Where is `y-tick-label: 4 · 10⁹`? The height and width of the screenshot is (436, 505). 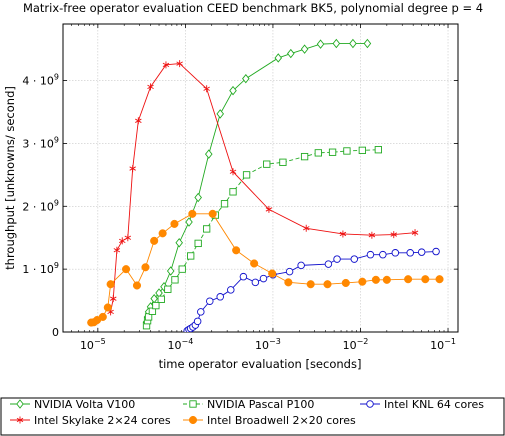 y-tick-label: 4 · 10⁹ is located at coordinates (40, 80).